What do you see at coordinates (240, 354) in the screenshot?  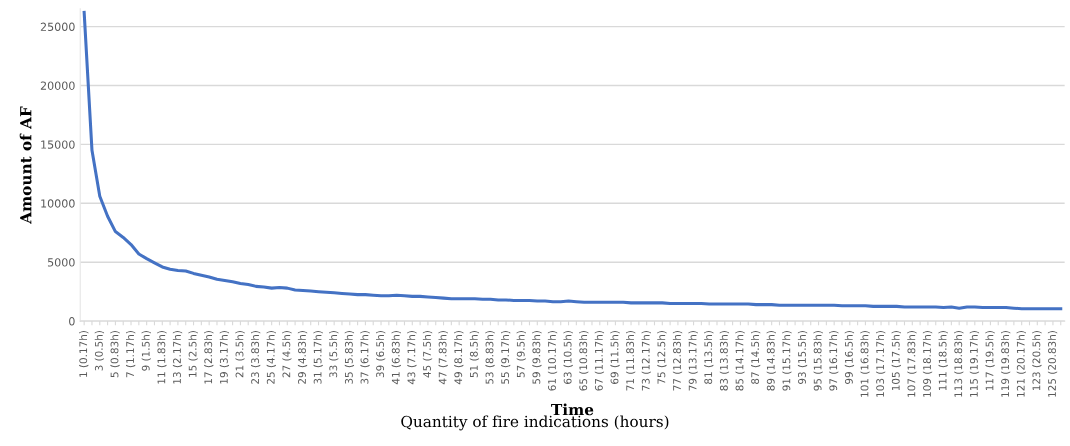 I see `x-tick-label: 21 (3.5h)` at bounding box center [240, 354].